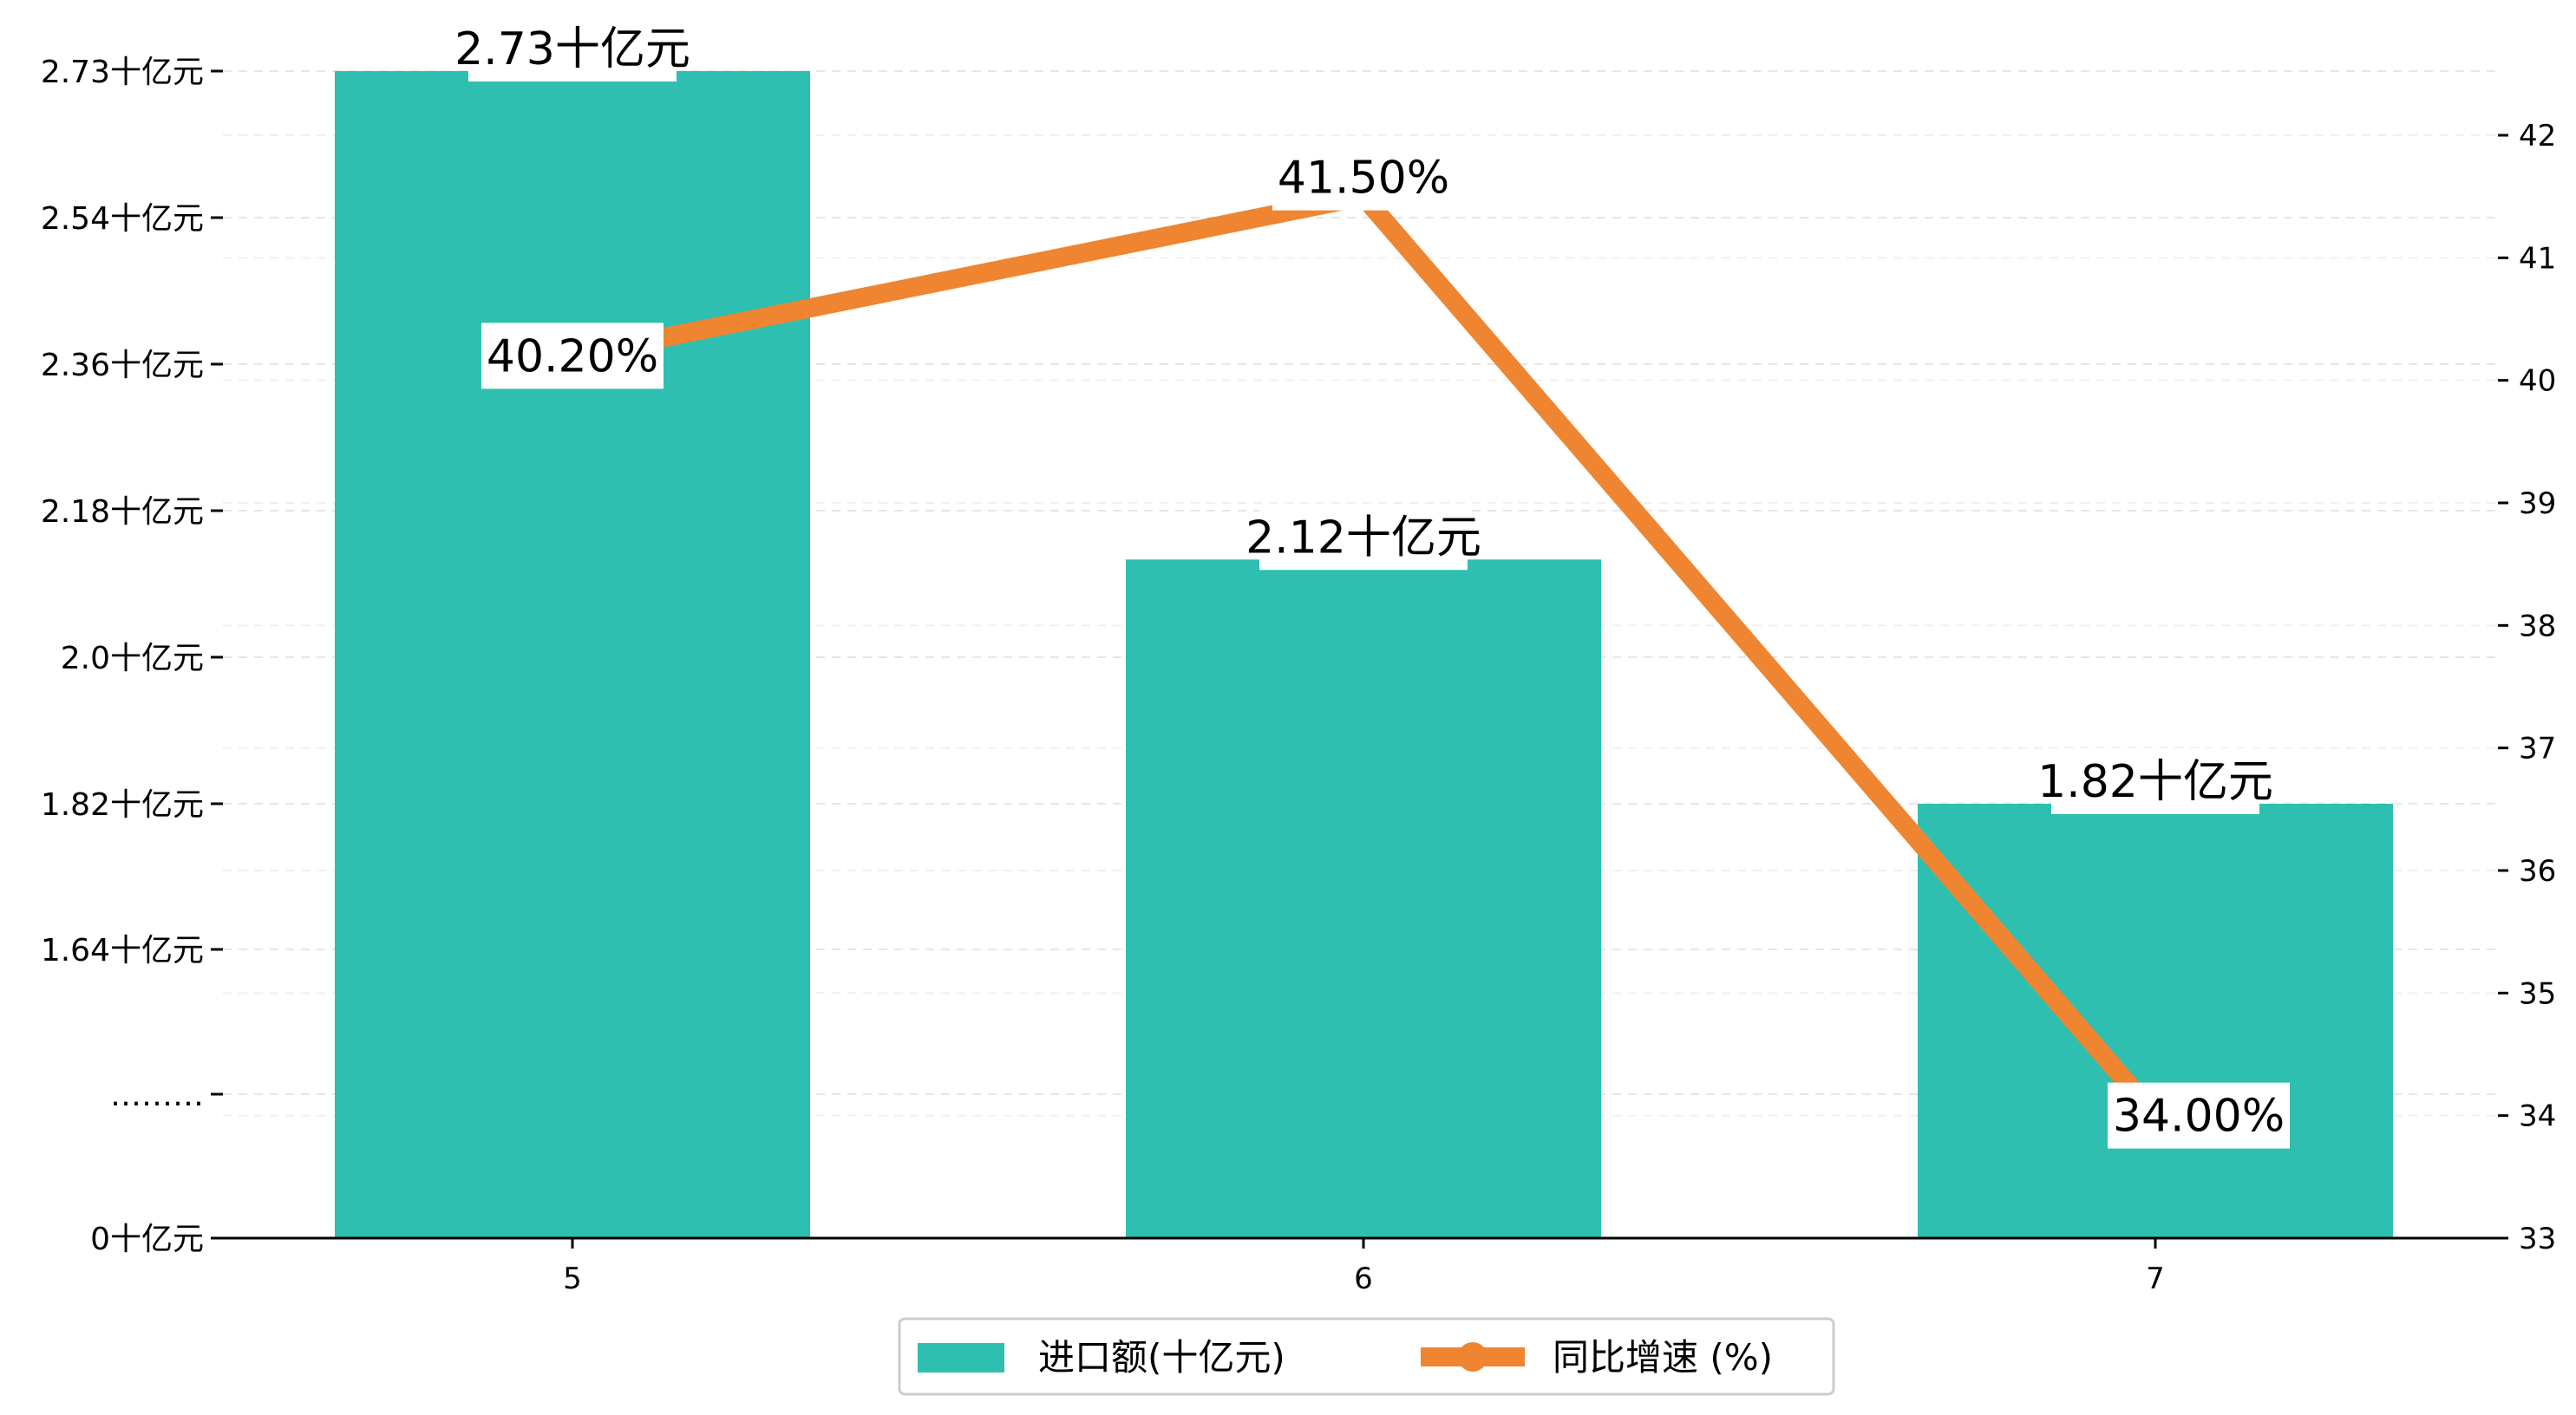 This screenshot has height=1415, width=2576. What do you see at coordinates (122, 950) in the screenshot?
I see `left-tick-label: 1.64十亿元` at bounding box center [122, 950].